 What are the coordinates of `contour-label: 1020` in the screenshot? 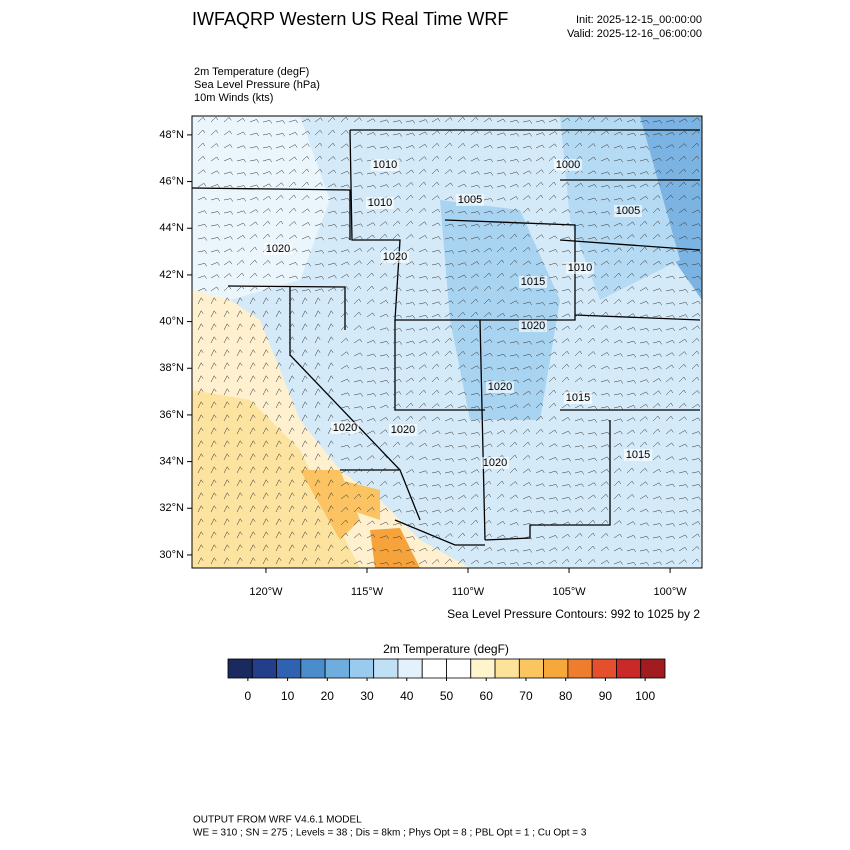 It's located at (533, 326).